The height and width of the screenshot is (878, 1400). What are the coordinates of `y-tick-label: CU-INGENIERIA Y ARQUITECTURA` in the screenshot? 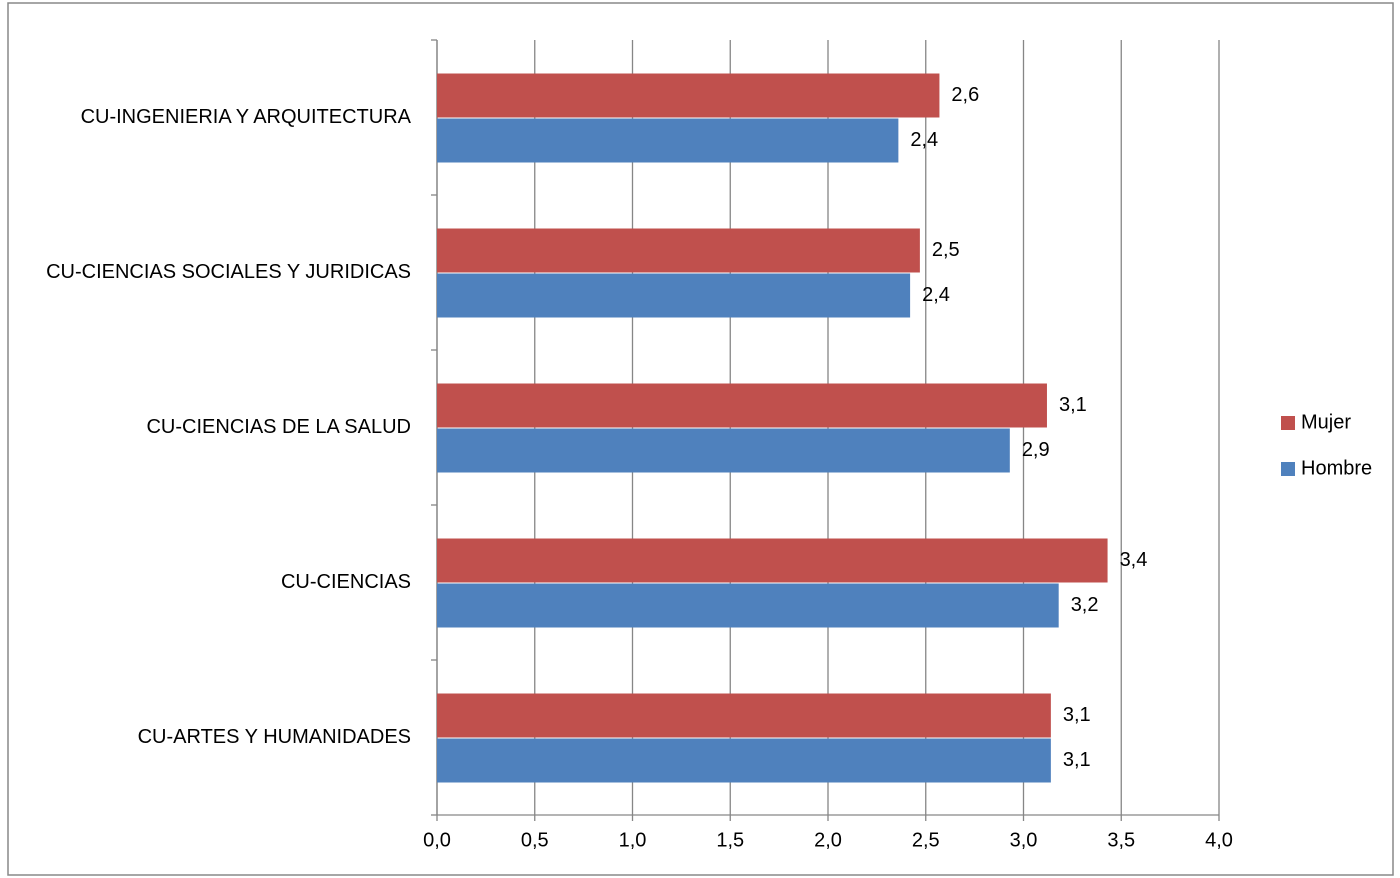 It's located at (246, 117).